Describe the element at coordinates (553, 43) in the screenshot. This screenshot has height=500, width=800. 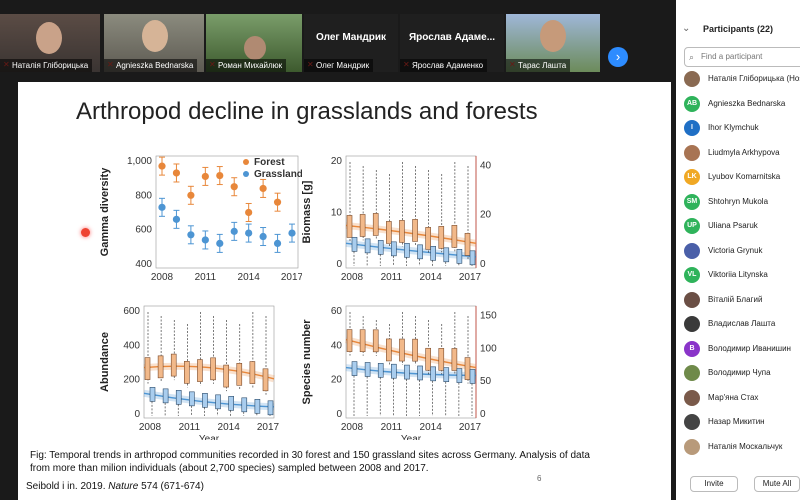
I see `video-tile: ✕ Тарас Лашта` at that location.